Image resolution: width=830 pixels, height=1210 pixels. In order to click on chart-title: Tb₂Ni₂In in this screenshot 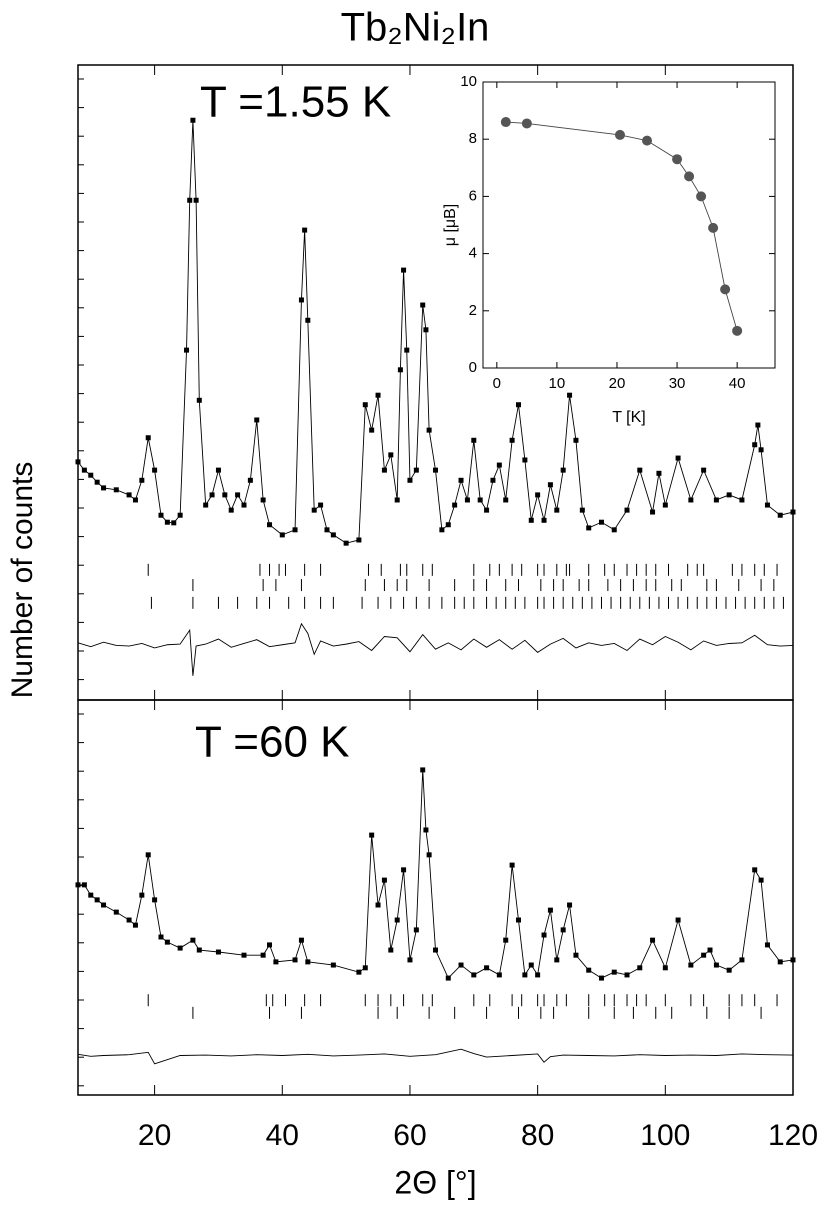, I will do `click(415, 28)`.